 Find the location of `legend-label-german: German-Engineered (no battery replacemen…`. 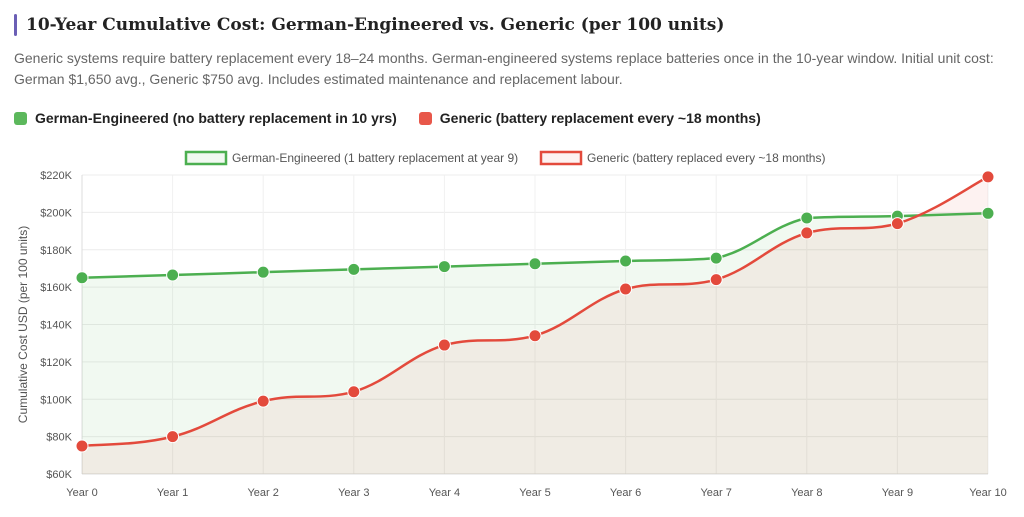

legend-label-german: German-Engineered (no battery replacemen… is located at coordinates (216, 118).